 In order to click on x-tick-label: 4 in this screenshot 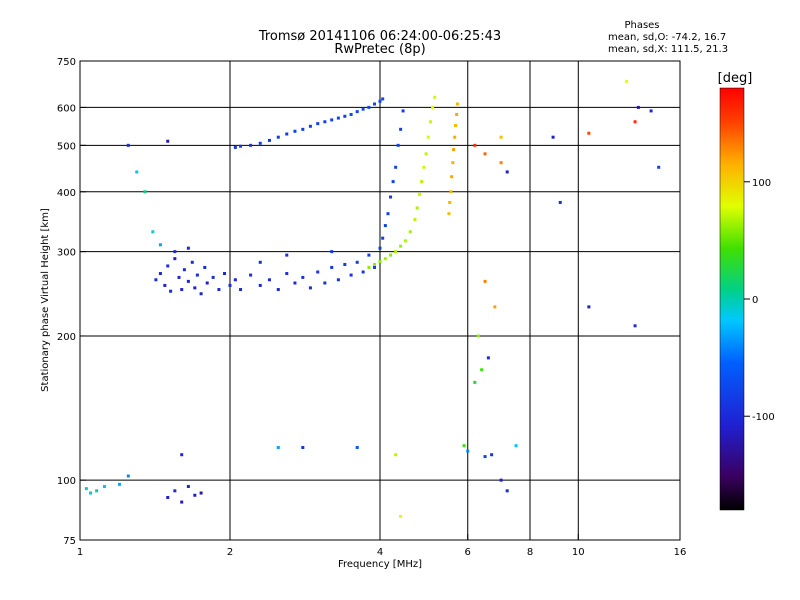, I will do `click(380, 552)`.